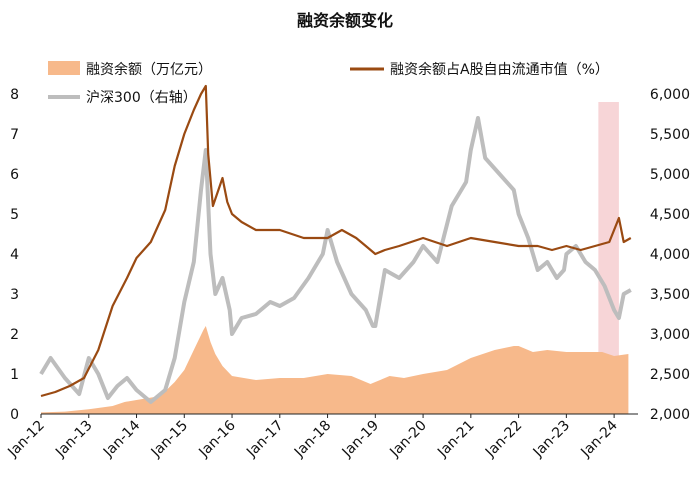 The image size is (700, 488). What do you see at coordinates (670, 295) in the screenshot?
I see `y-right-tick-label: 3,500` at bounding box center [670, 295].